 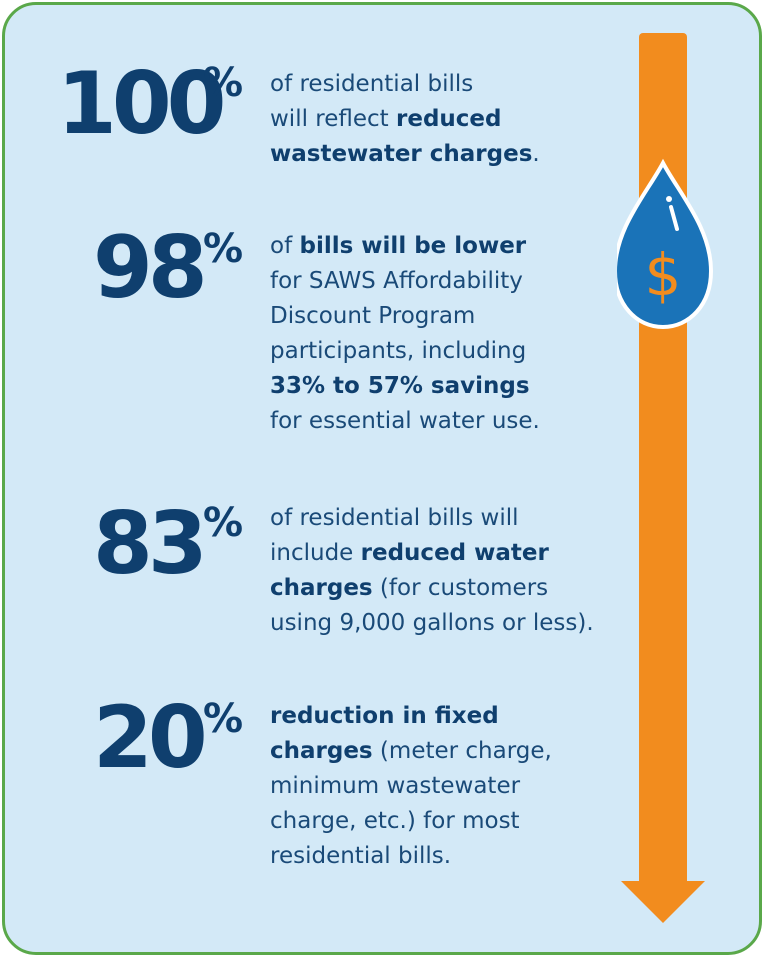 What do you see at coordinates (150, 544) in the screenshot?
I see `stat-number: 83` at bounding box center [150, 544].